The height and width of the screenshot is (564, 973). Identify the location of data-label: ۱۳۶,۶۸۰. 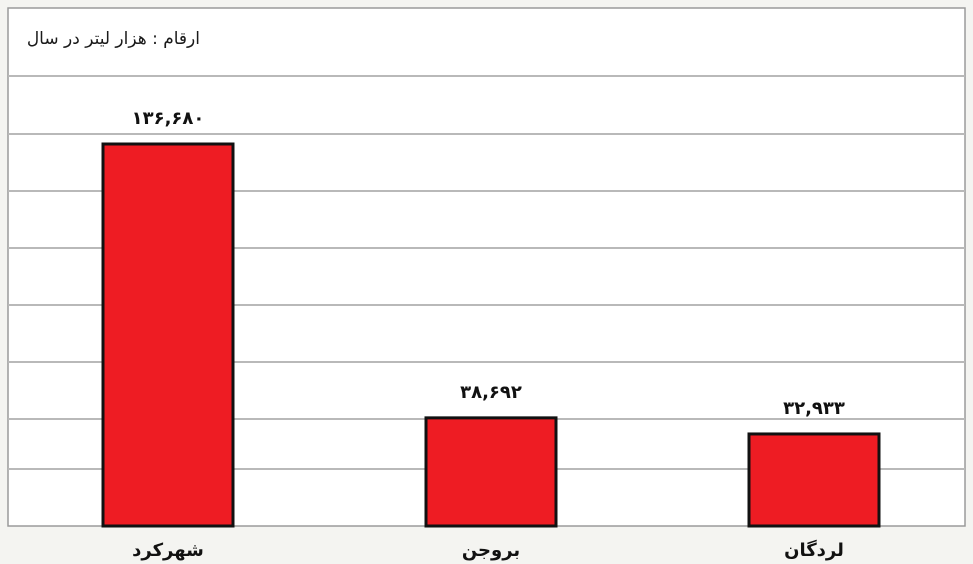
(168, 118).